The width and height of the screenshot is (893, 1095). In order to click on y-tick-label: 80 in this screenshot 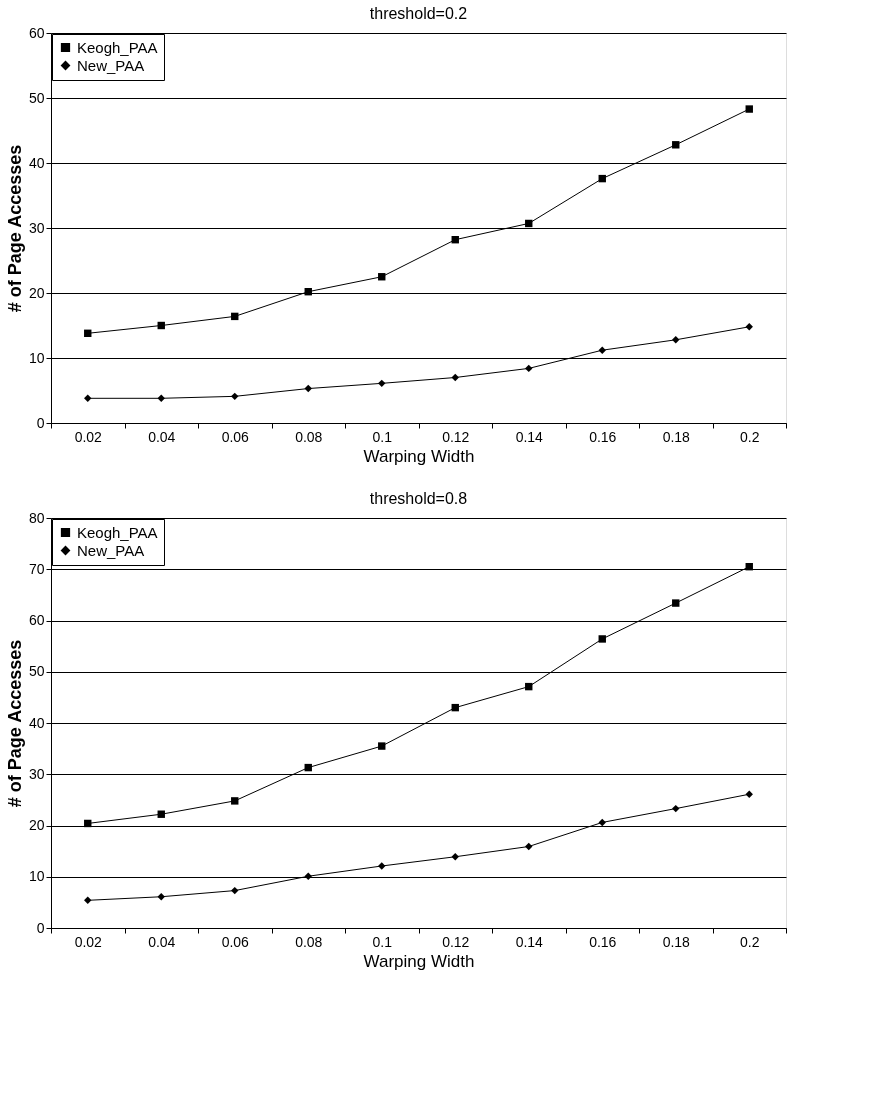, I will do `click(36, 517)`.